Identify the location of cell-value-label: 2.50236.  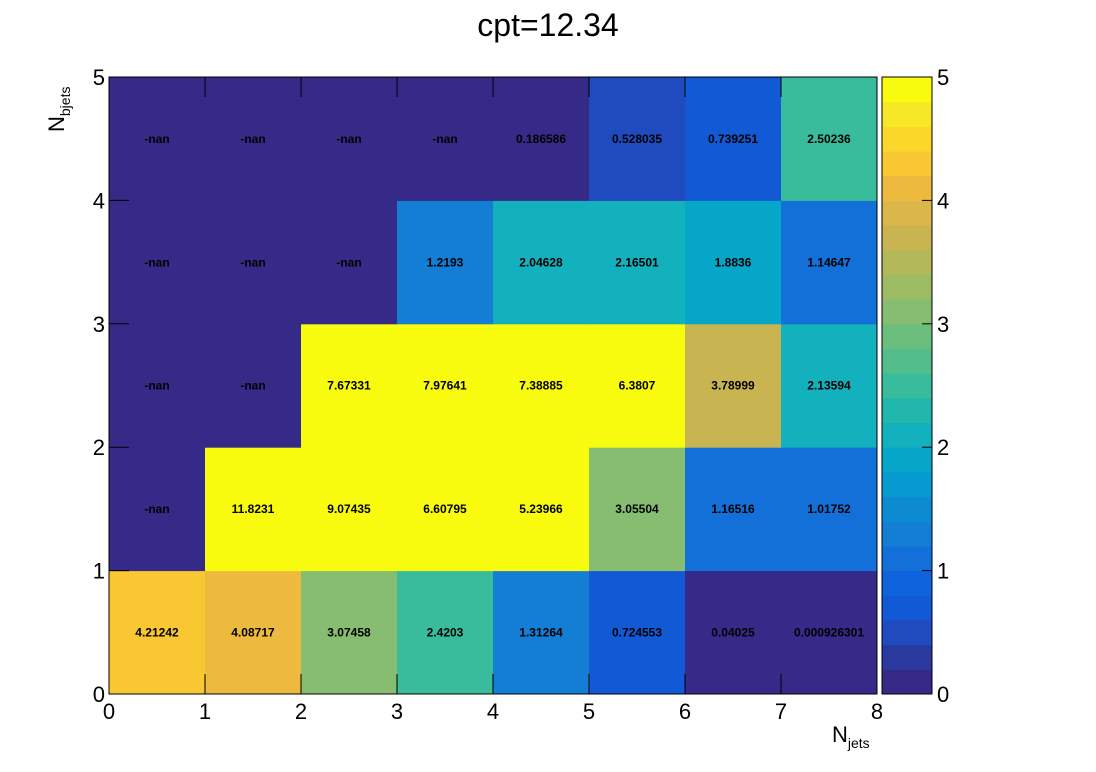
(829, 139).